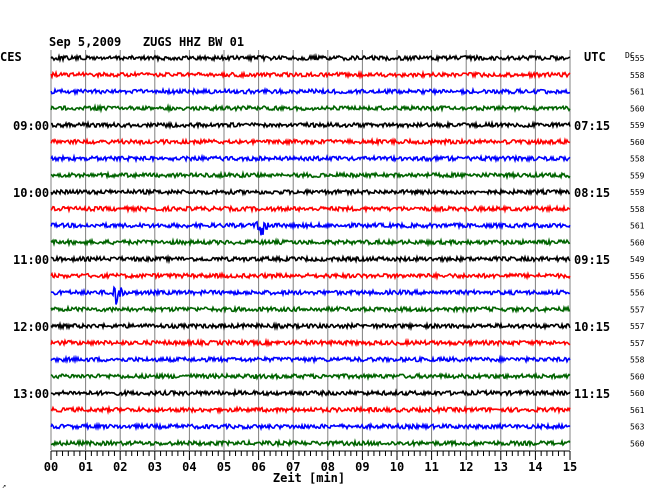 The width and height of the screenshot is (650, 494). I want to click on left-timezone-label: CES, so click(11, 57).